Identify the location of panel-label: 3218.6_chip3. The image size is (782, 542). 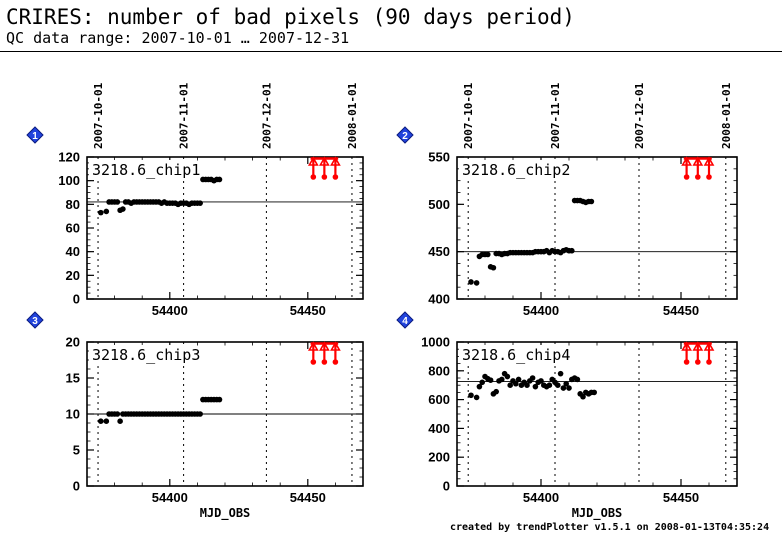
(146, 355).